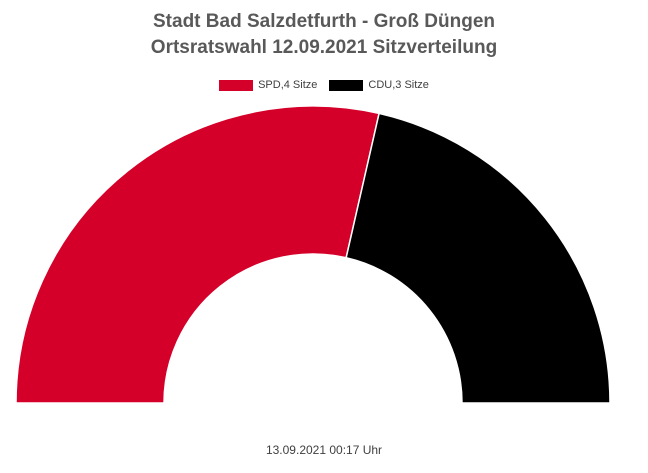 Image resolution: width=648 pixels, height=473 pixels. What do you see at coordinates (324, 450) in the screenshot?
I see `footer-timestamp: 13.09.2021 00:17 Uhr` at bounding box center [324, 450].